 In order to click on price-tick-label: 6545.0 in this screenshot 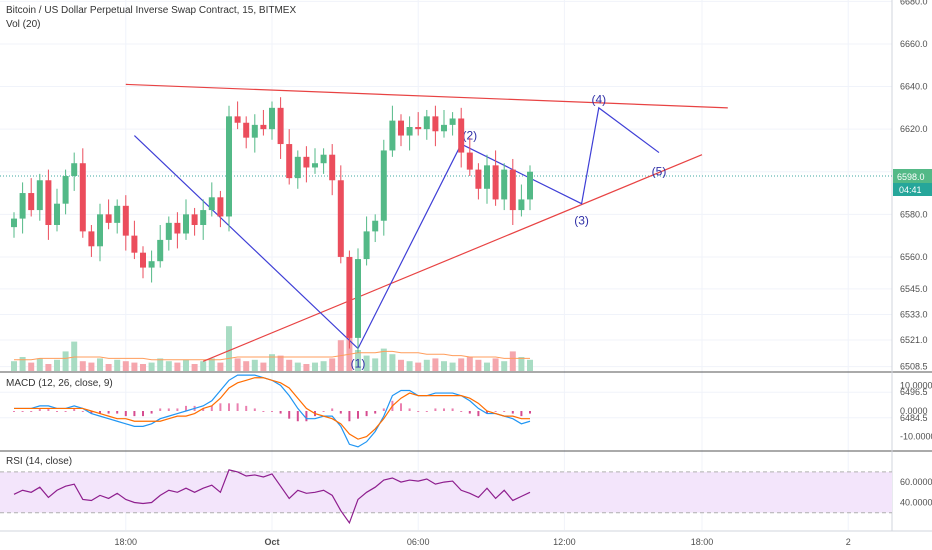, I will do `click(914, 289)`.